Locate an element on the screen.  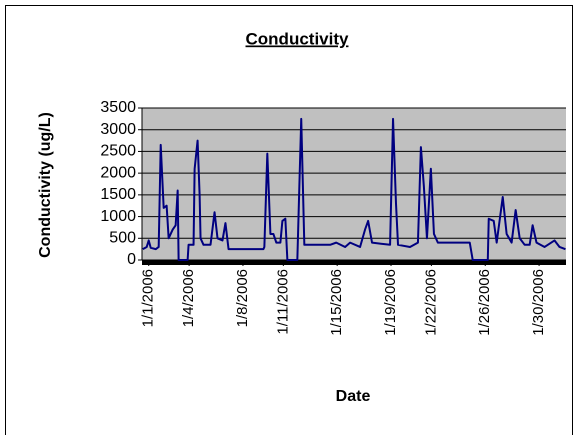
y-tick-label: 1500 is located at coordinates (118, 194).